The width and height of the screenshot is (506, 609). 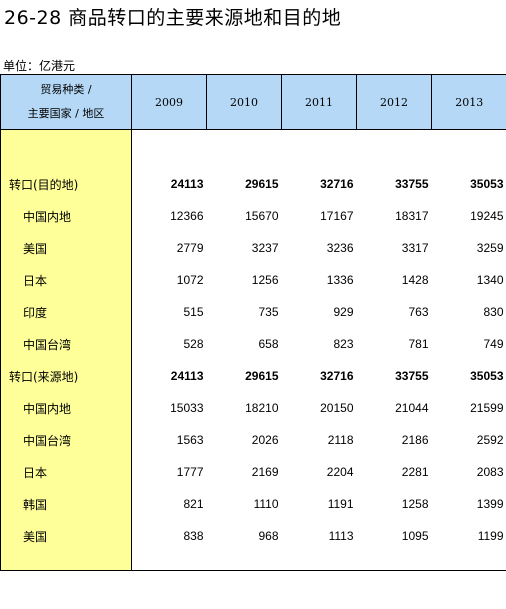 I want to click on value-cell: 21599, so click(x=487, y=408).